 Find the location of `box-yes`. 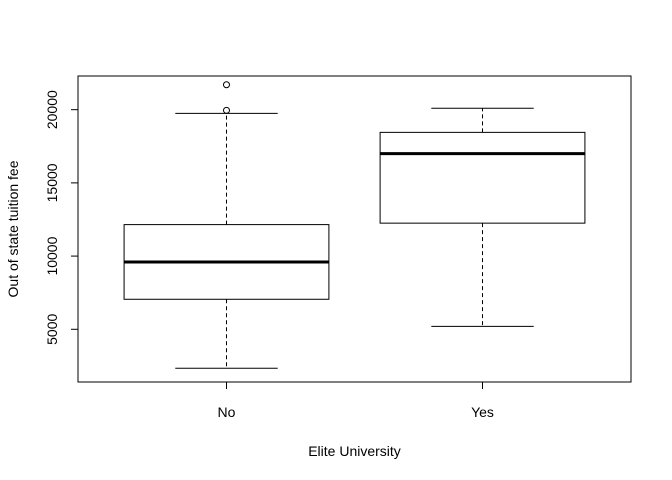

box-yes is located at coordinates (482, 217).